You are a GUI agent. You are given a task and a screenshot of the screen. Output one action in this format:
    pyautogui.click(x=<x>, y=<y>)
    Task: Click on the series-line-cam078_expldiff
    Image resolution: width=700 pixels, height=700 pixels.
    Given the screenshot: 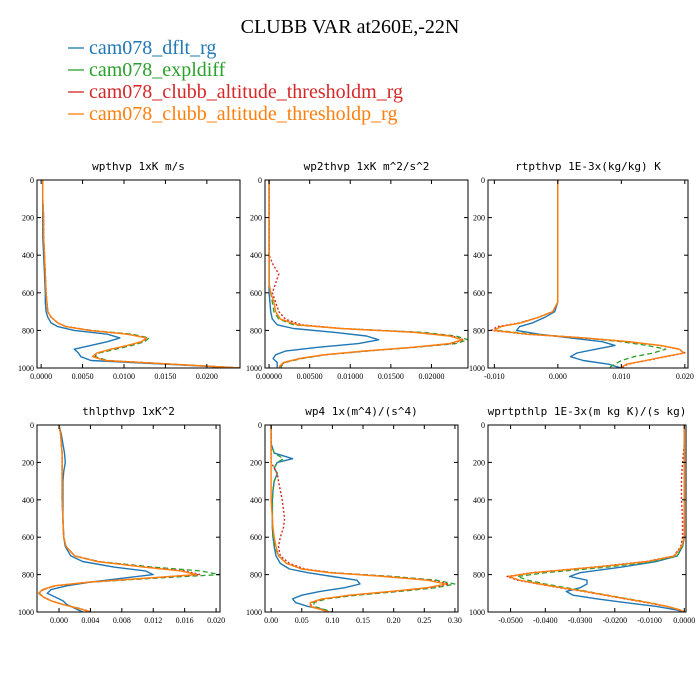 What is the action you would take?
    pyautogui.click(x=141, y=274)
    